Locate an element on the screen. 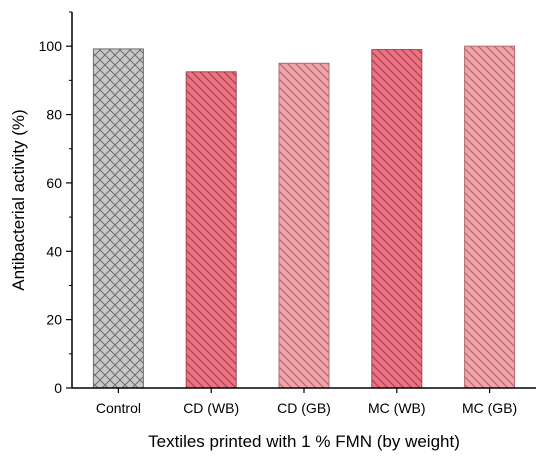 The image size is (537, 456). y-tick-label: 80 is located at coordinates (54, 115).